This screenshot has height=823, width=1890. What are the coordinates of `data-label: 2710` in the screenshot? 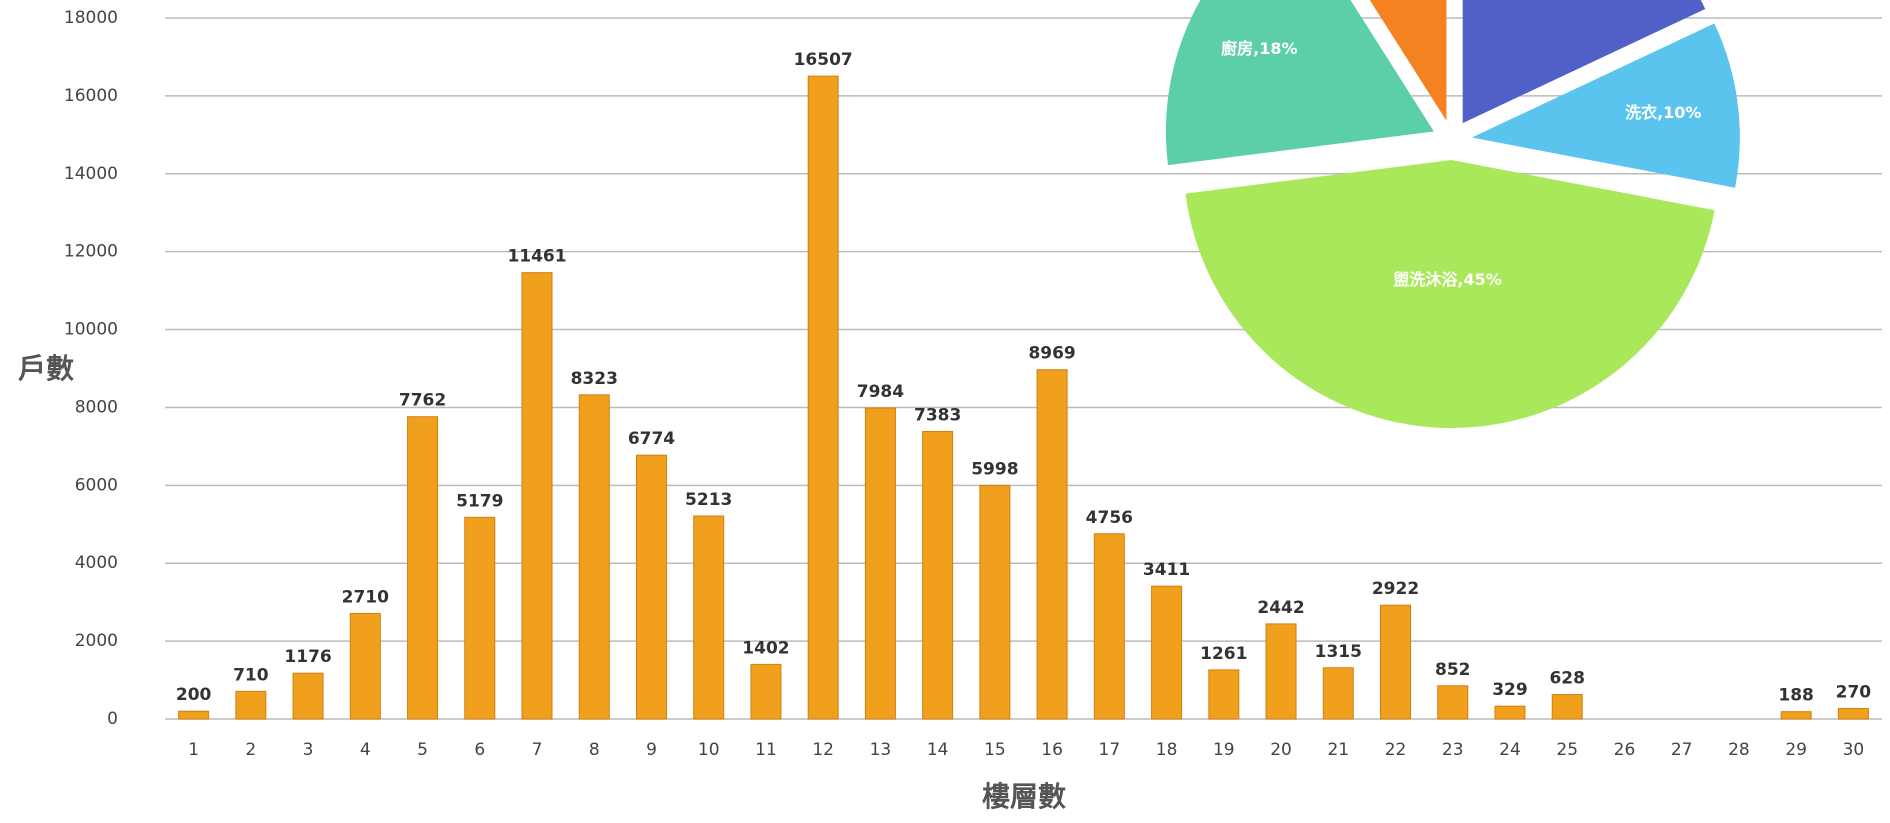 It's located at (365, 597).